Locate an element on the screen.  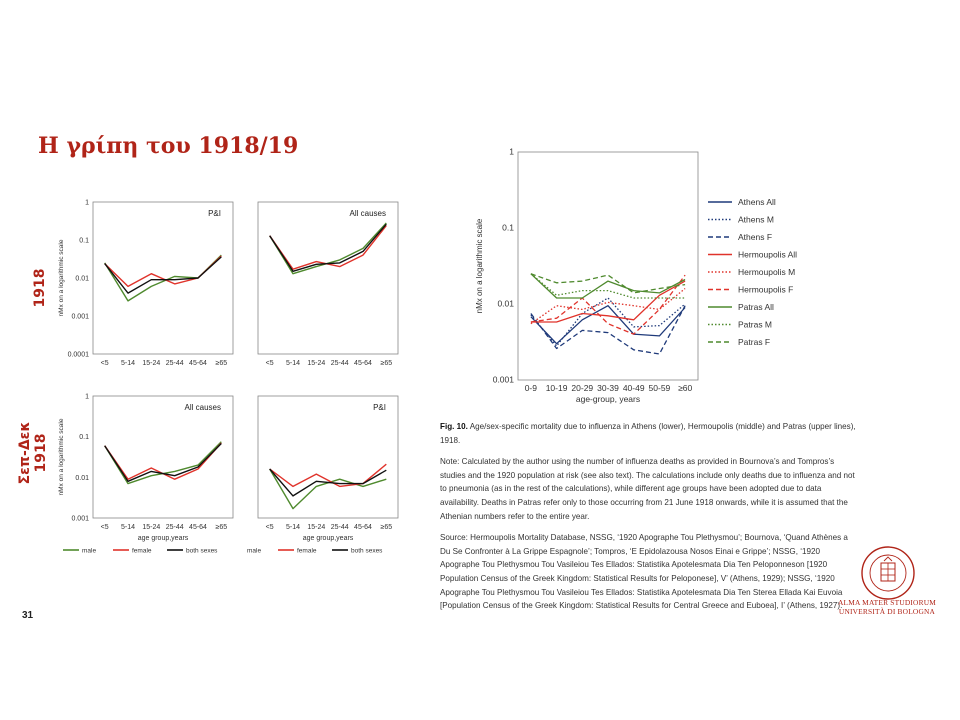
y-tick-label: 0.0001 is located at coordinates (79, 355).